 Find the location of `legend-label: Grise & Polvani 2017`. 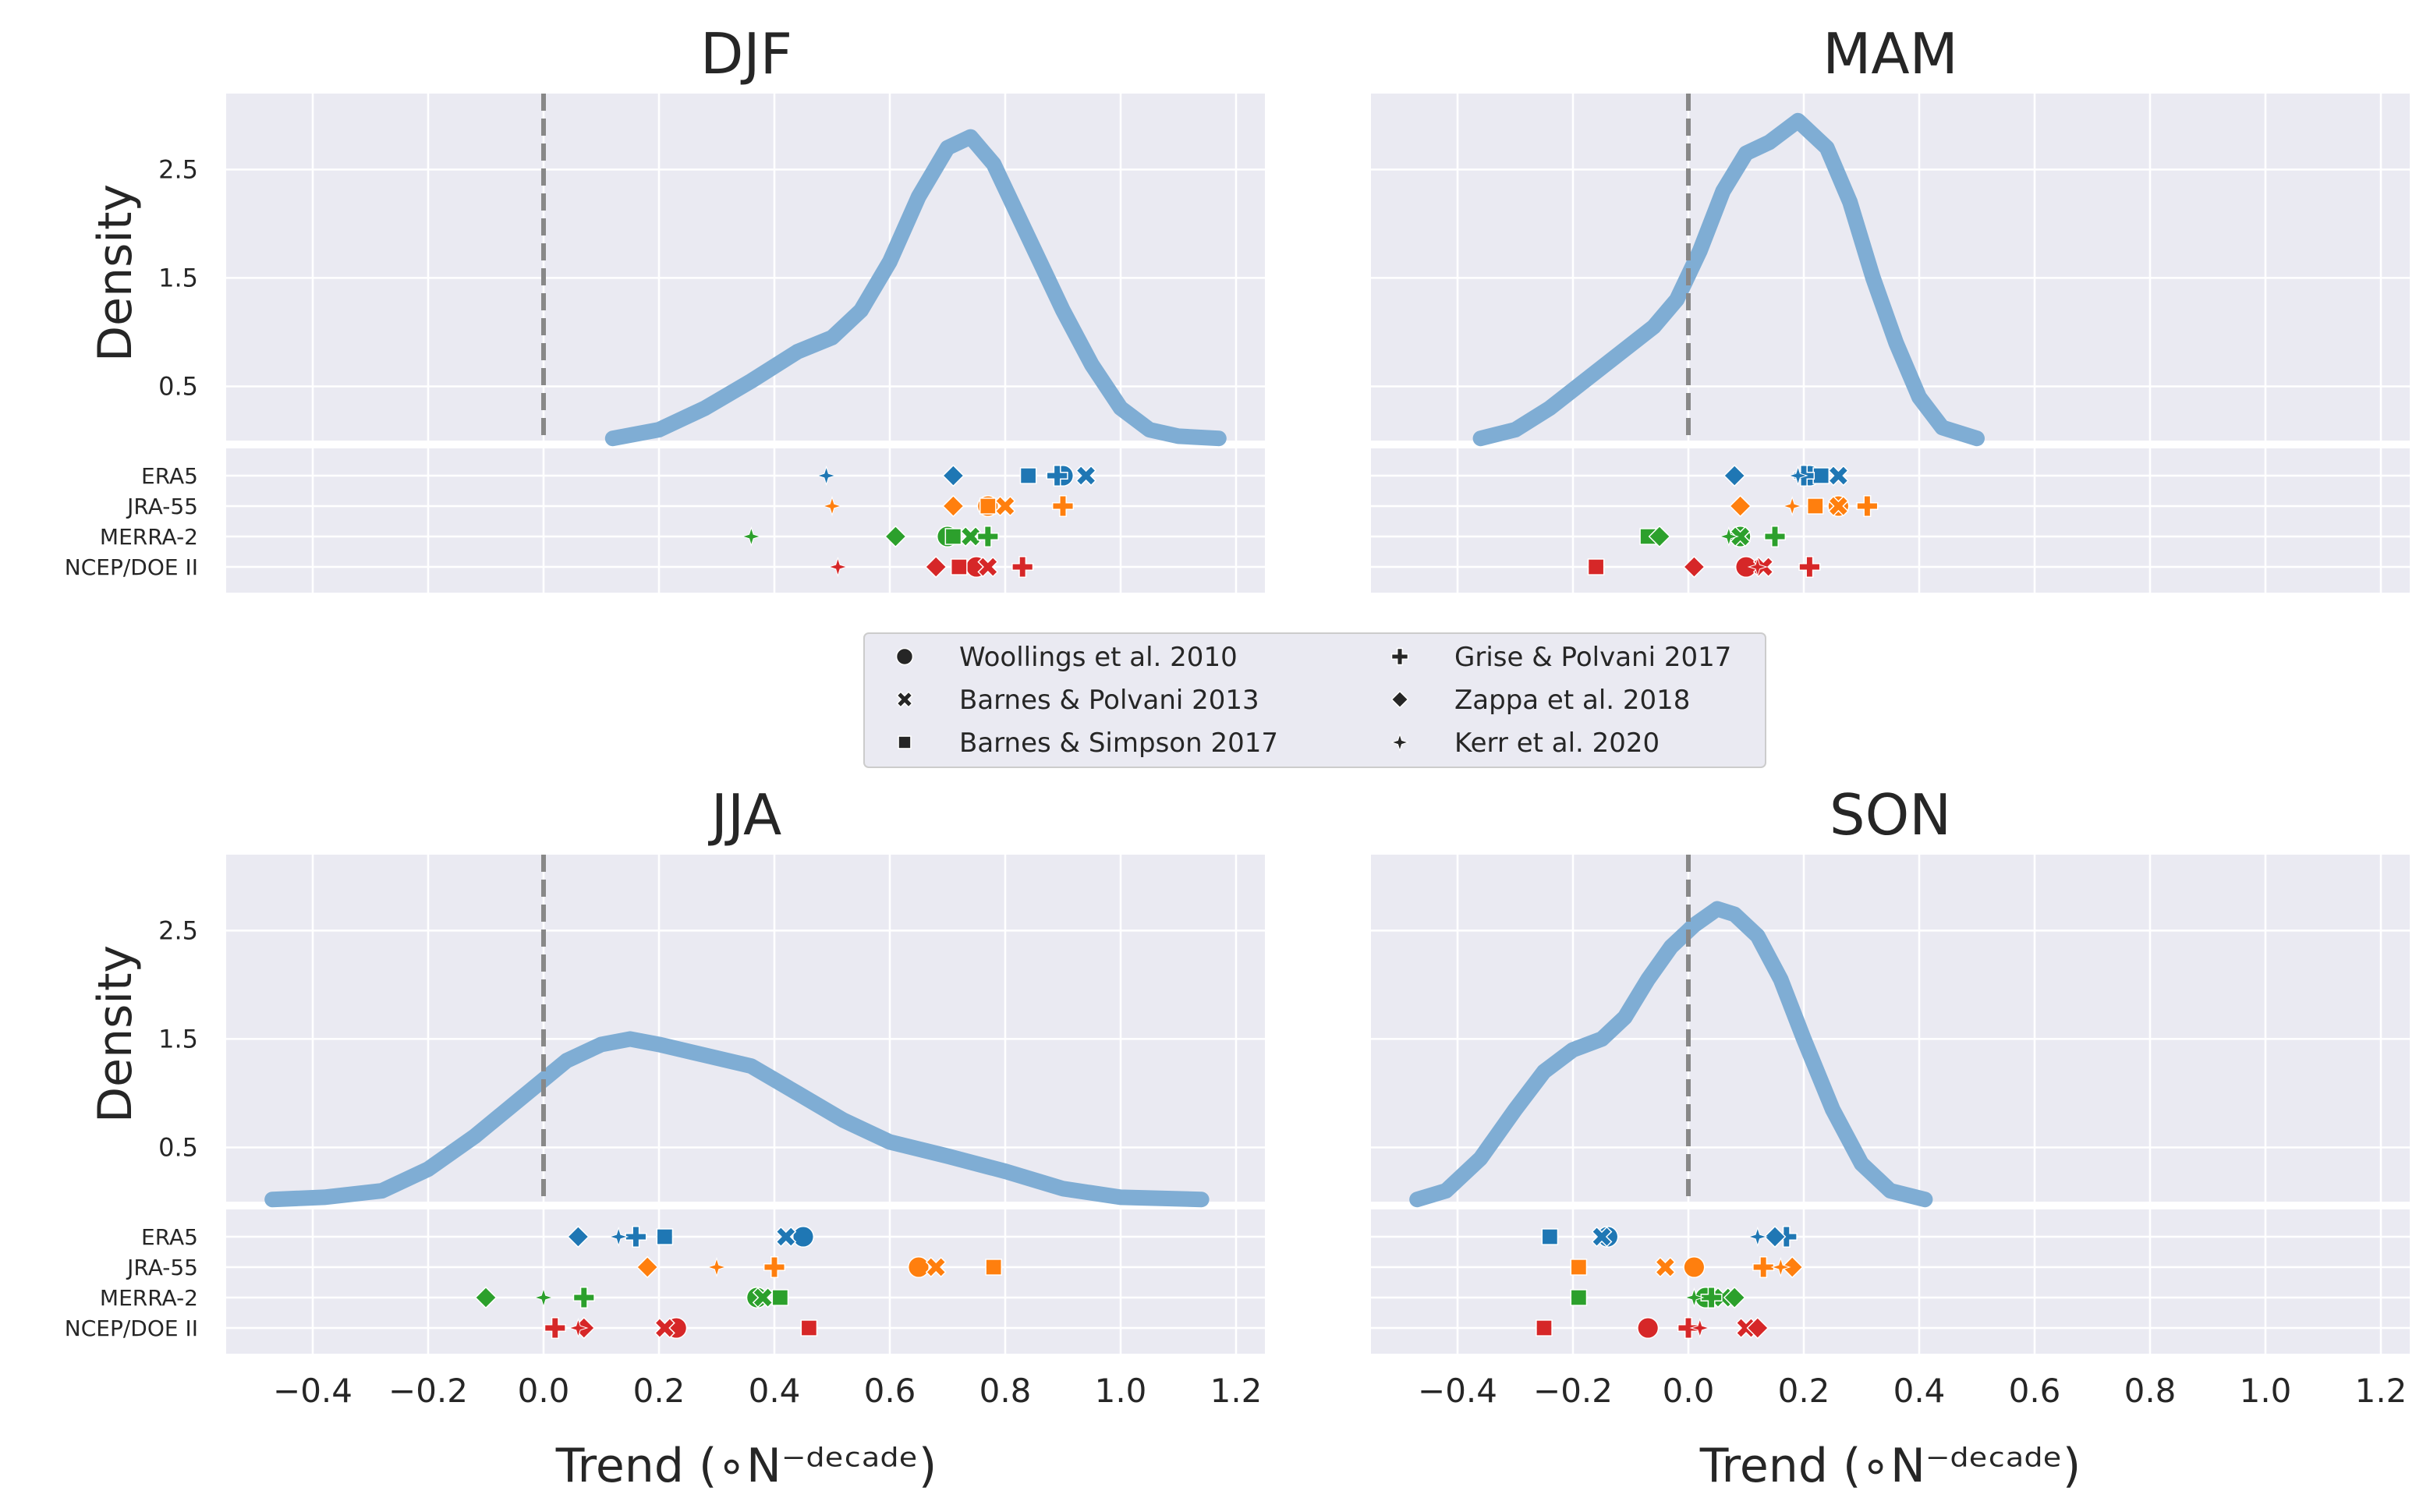

legend-label: Grise & Polvani 2017 is located at coordinates (1592, 657).